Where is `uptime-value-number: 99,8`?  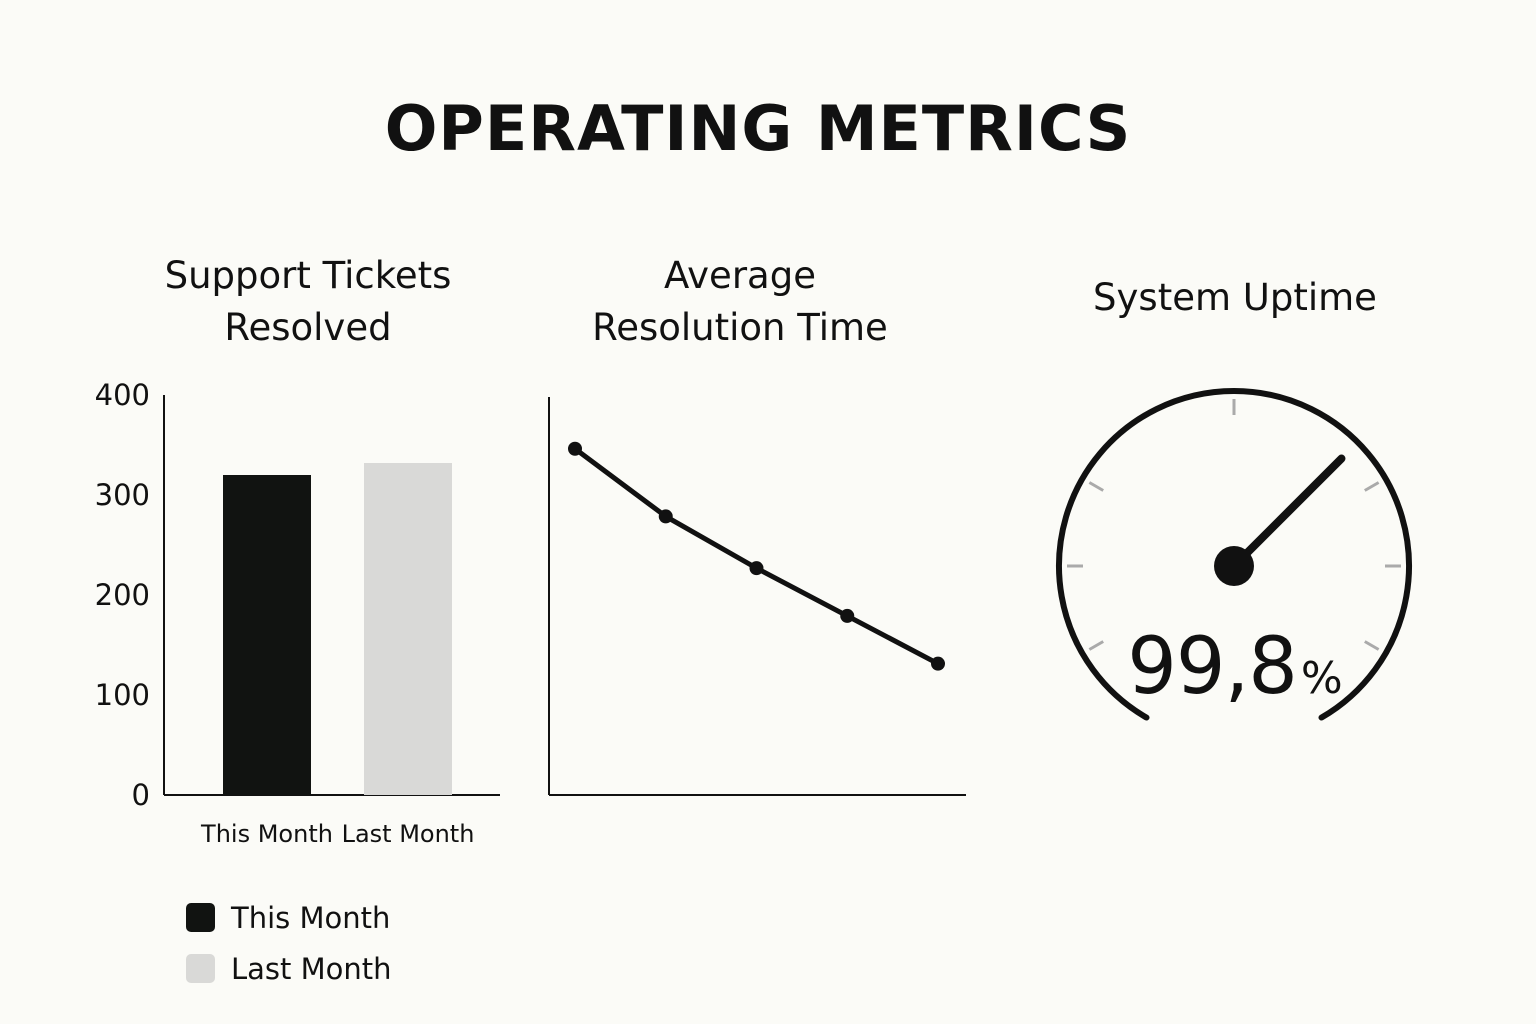
uptime-value-number: 99,8 is located at coordinates (1212, 667).